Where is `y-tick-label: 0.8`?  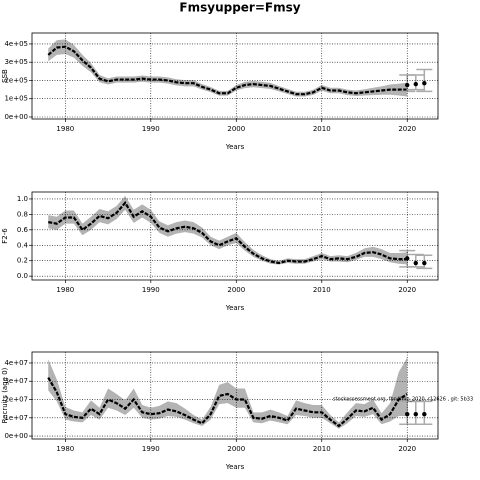 y-tick-label: 0.8 is located at coordinates (22, 214).